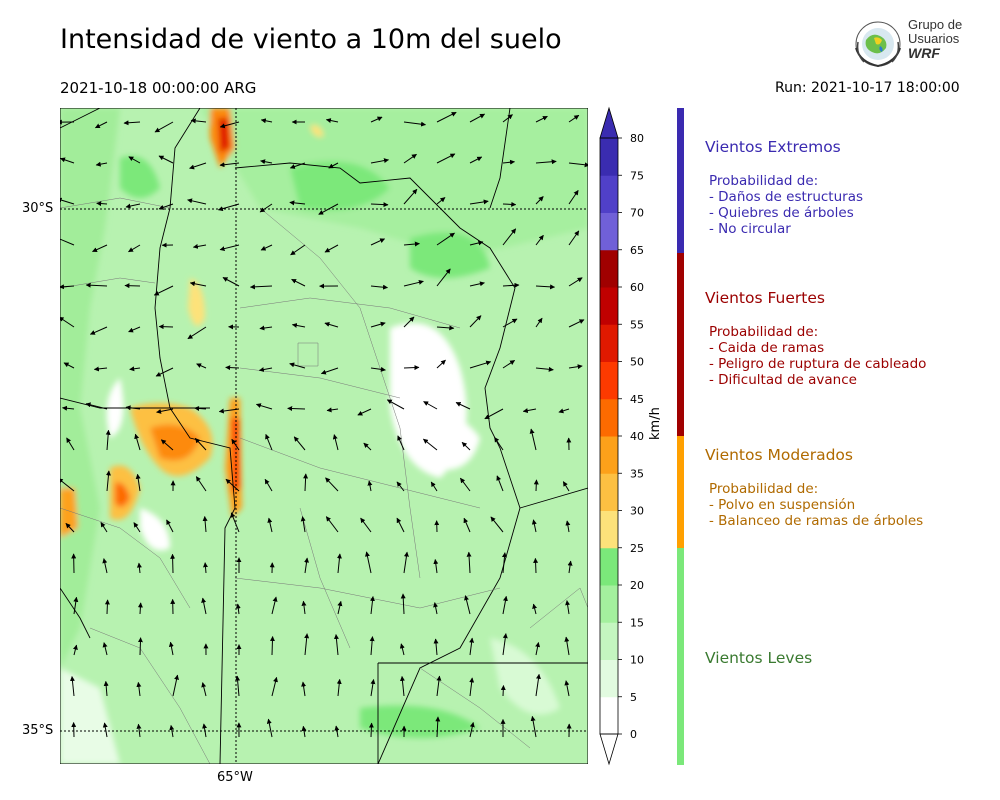  Describe the element at coordinates (38, 208) in the screenshot. I see `lat-label-30s: 30°S` at that location.